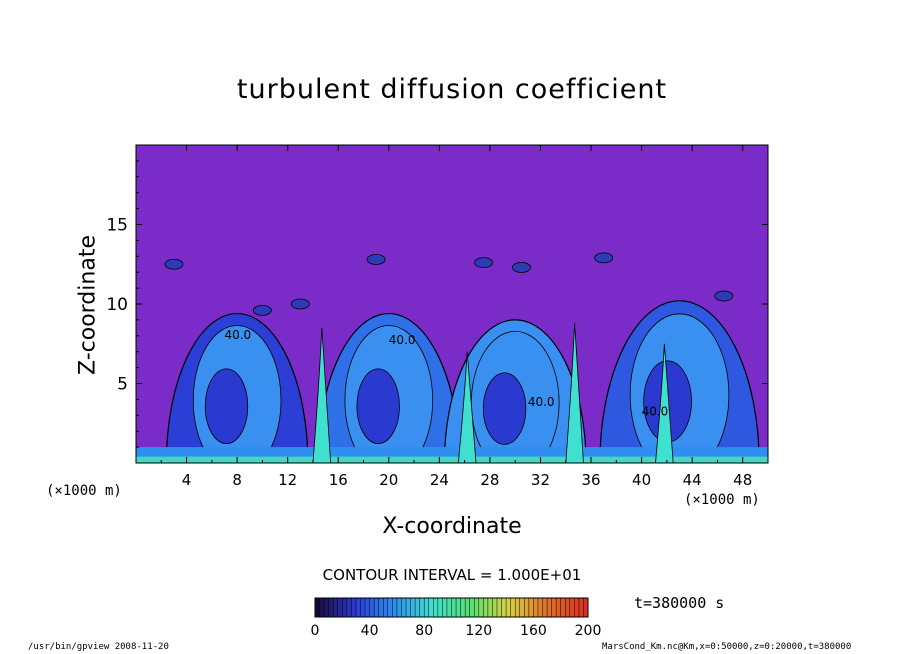  Describe the element at coordinates (117, 226) in the screenshot. I see `y-tick-label: 15` at that location.